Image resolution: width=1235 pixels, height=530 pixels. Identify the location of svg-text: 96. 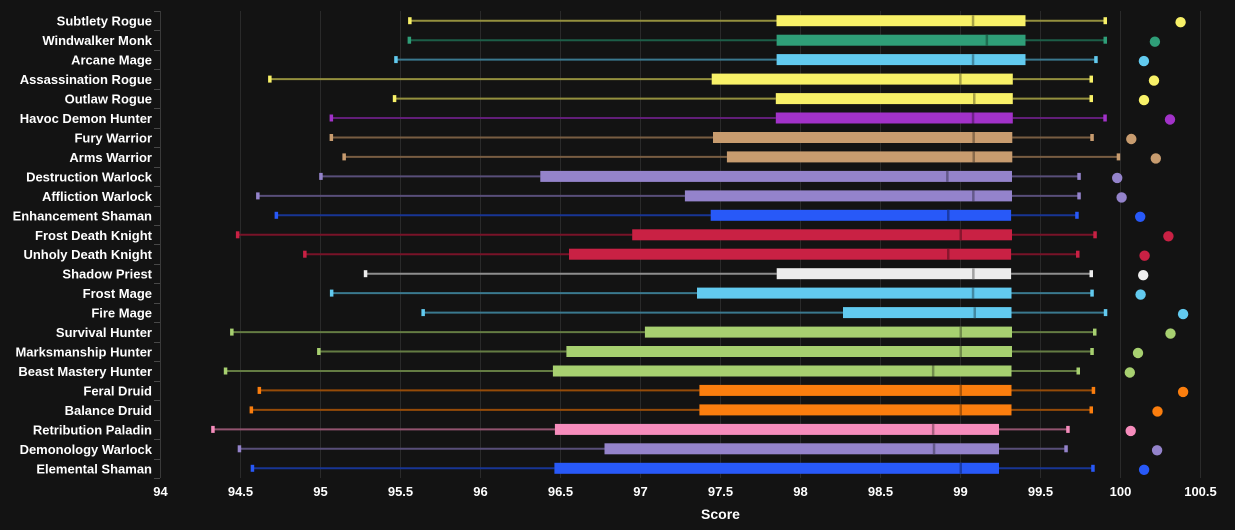
(480, 491).